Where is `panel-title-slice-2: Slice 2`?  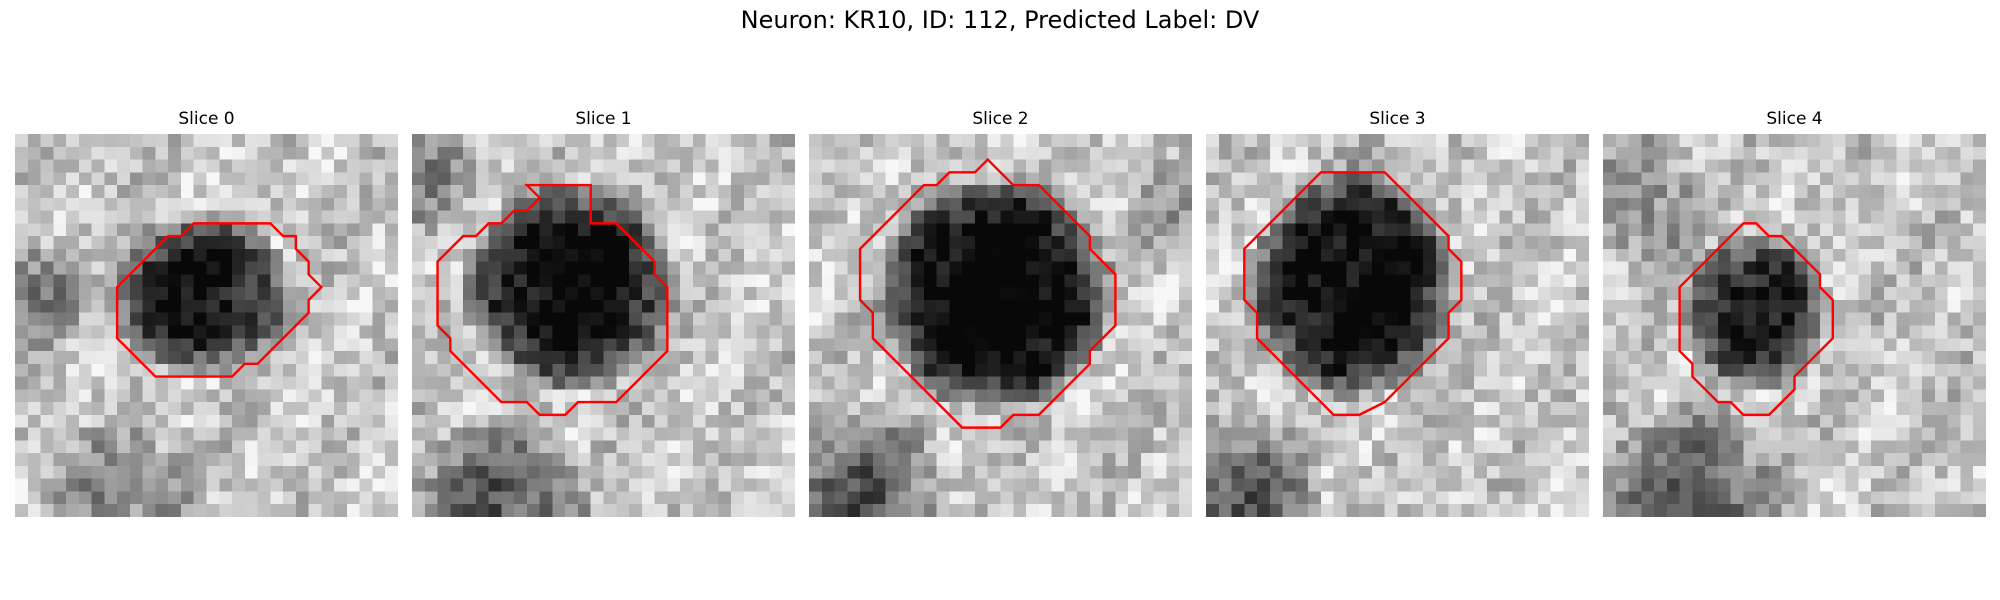 panel-title-slice-2: Slice 2 is located at coordinates (1000, 119).